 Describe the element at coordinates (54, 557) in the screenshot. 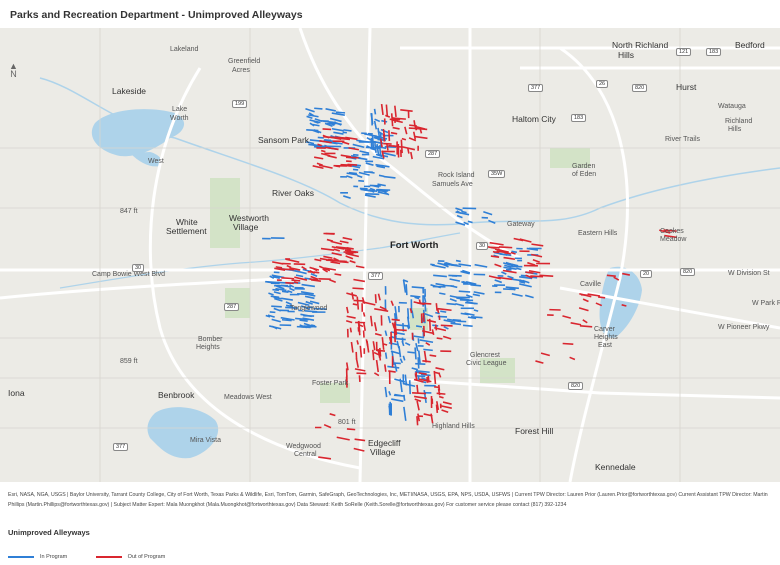

I see `legend-label-in-program: In Program` at that location.